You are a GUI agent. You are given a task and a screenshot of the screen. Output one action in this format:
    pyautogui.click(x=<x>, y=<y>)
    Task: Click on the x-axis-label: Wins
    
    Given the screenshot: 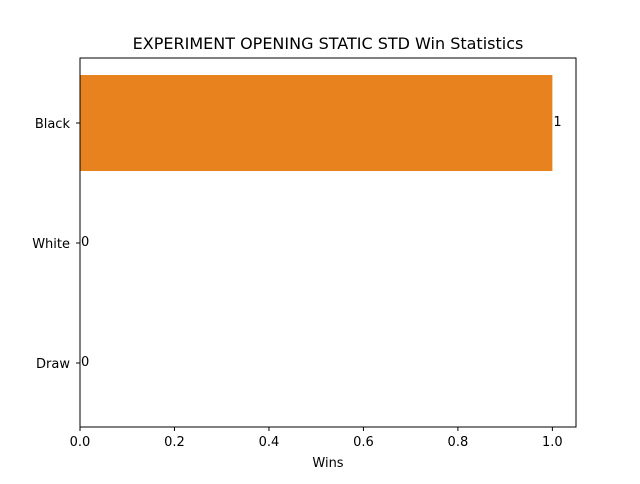 What is the action you would take?
    pyautogui.click(x=327, y=463)
    